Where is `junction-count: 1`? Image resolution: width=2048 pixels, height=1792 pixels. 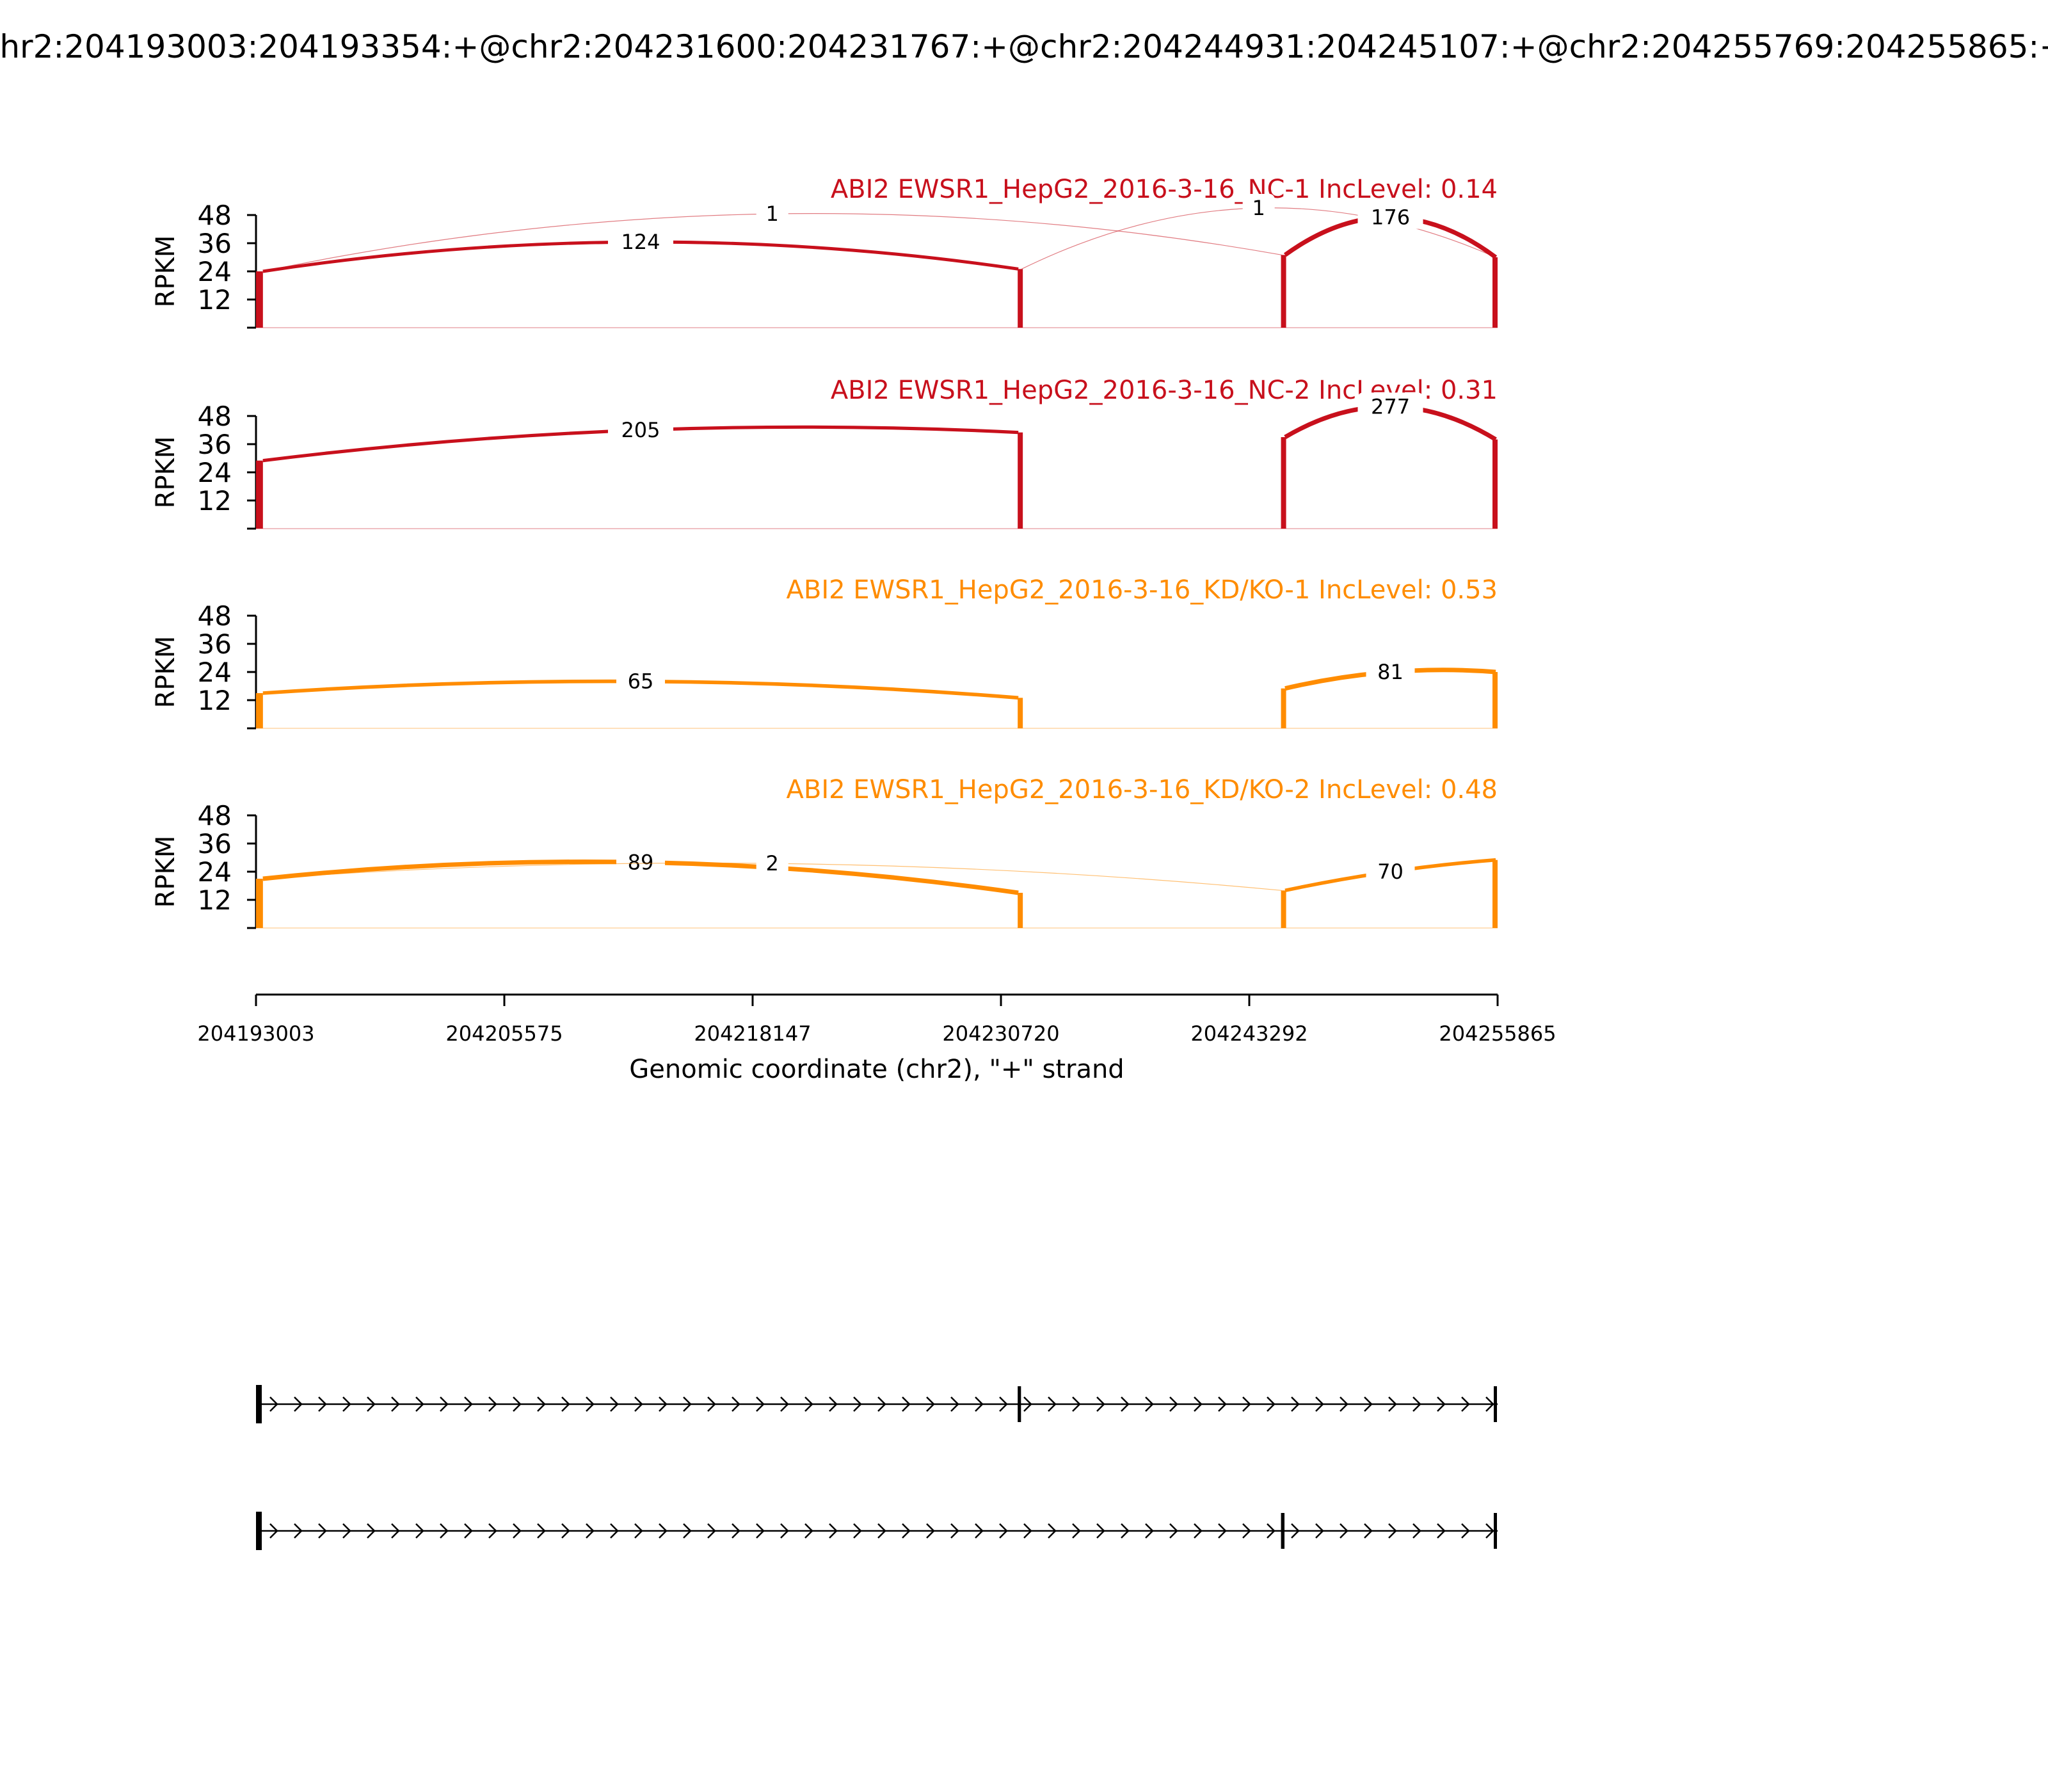 junction-count: 1 is located at coordinates (772, 214).